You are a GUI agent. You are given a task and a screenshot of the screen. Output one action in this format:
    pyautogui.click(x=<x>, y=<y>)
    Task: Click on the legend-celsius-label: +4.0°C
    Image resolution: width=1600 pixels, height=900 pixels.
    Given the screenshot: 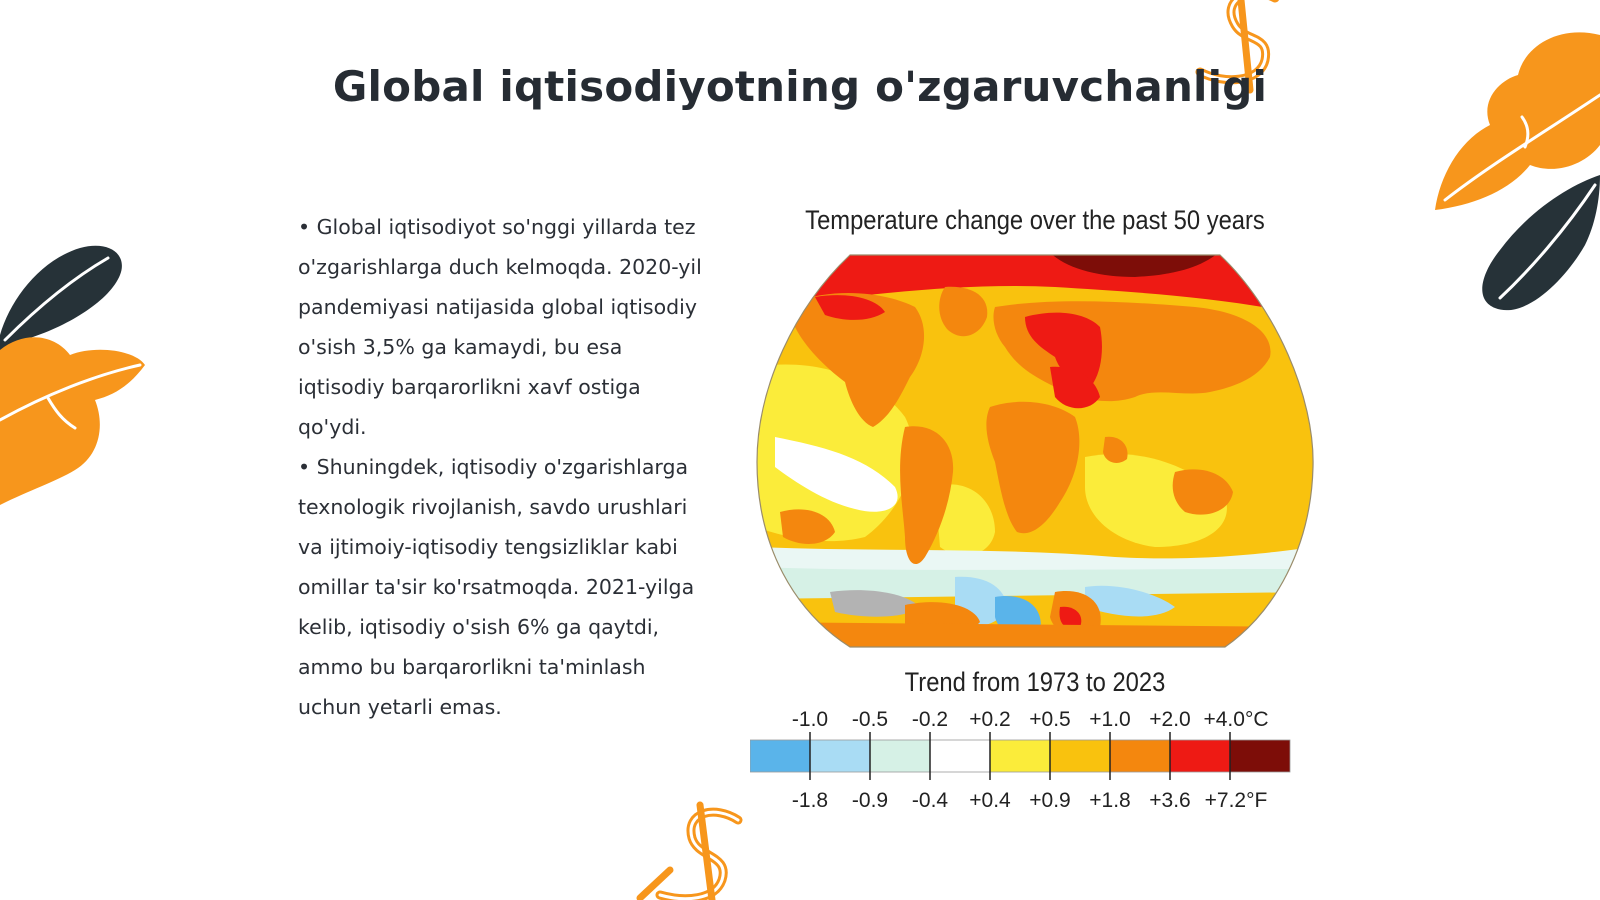 What is the action you would take?
    pyautogui.click(x=1235, y=719)
    